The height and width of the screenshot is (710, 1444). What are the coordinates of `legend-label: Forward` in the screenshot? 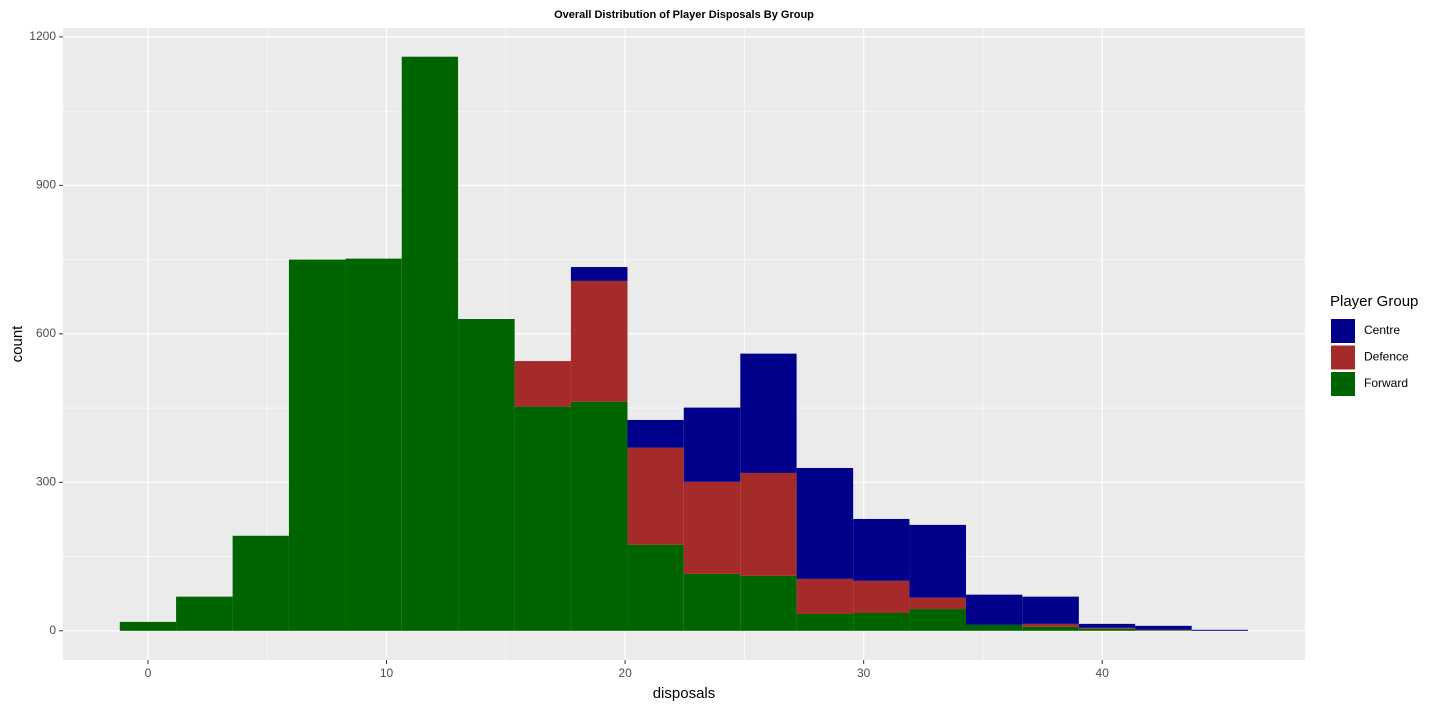 It's located at (1386, 383).